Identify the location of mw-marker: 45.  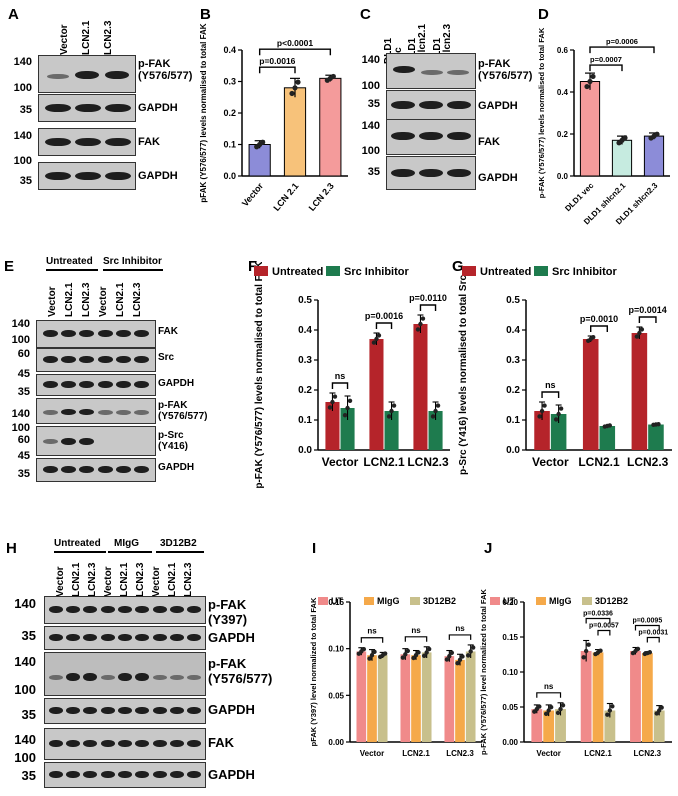
(23, 374).